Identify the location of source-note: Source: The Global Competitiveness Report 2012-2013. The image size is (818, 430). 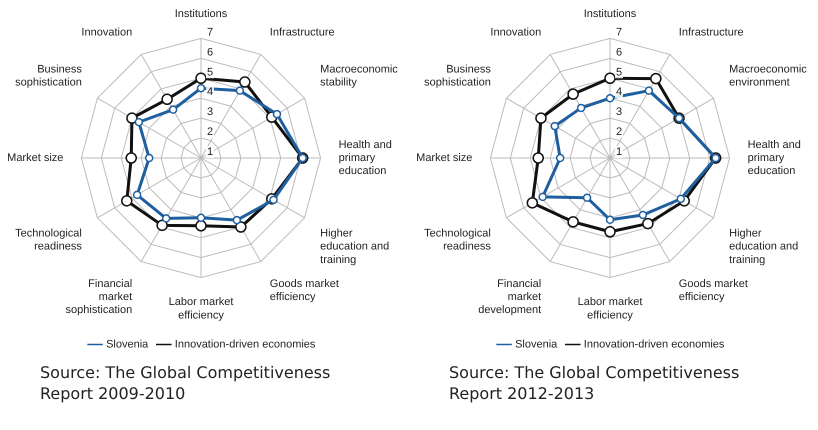
(594, 383).